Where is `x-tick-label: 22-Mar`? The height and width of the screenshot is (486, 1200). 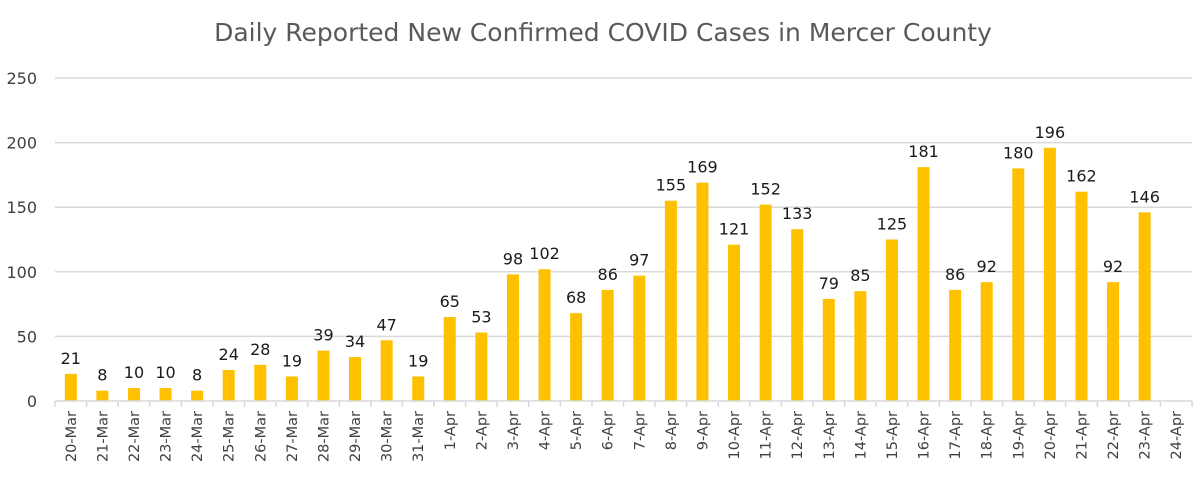
x-tick-label: 22-Mar is located at coordinates (135, 436).